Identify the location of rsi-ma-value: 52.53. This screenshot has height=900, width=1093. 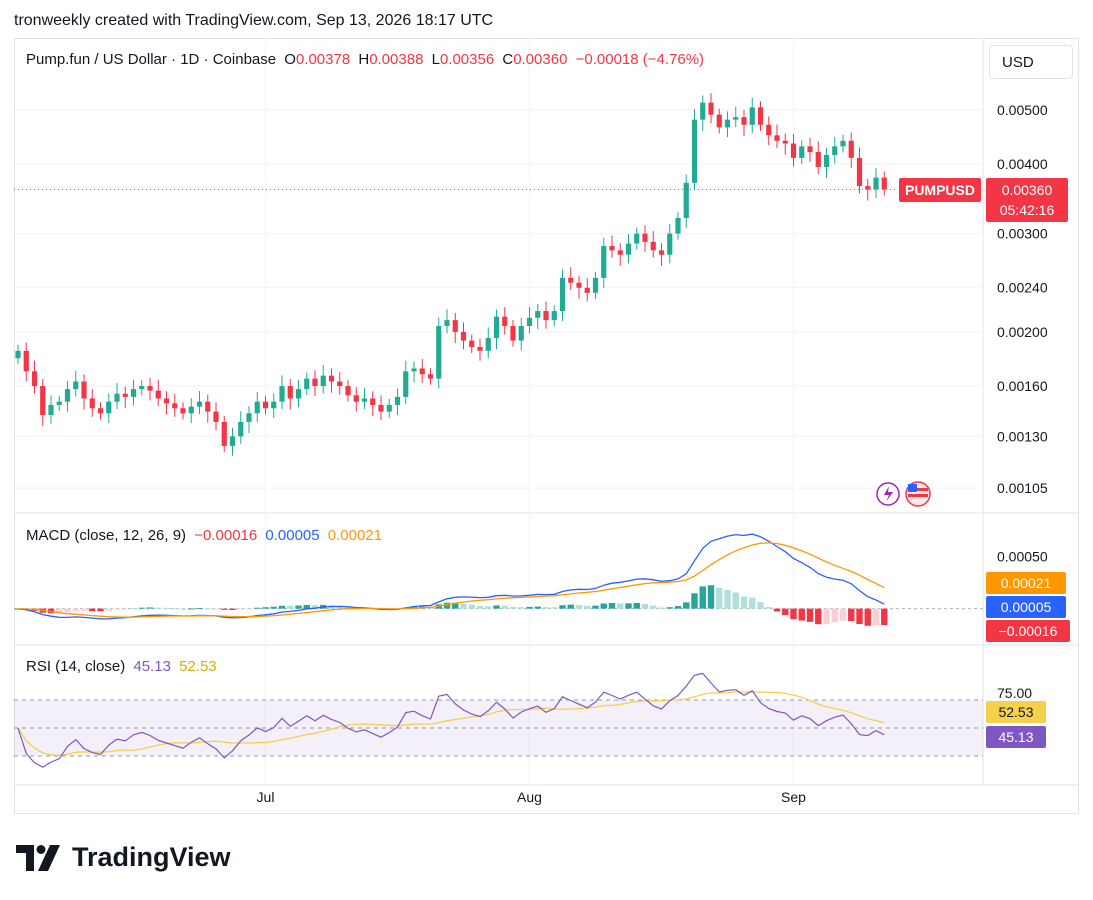
(198, 666).